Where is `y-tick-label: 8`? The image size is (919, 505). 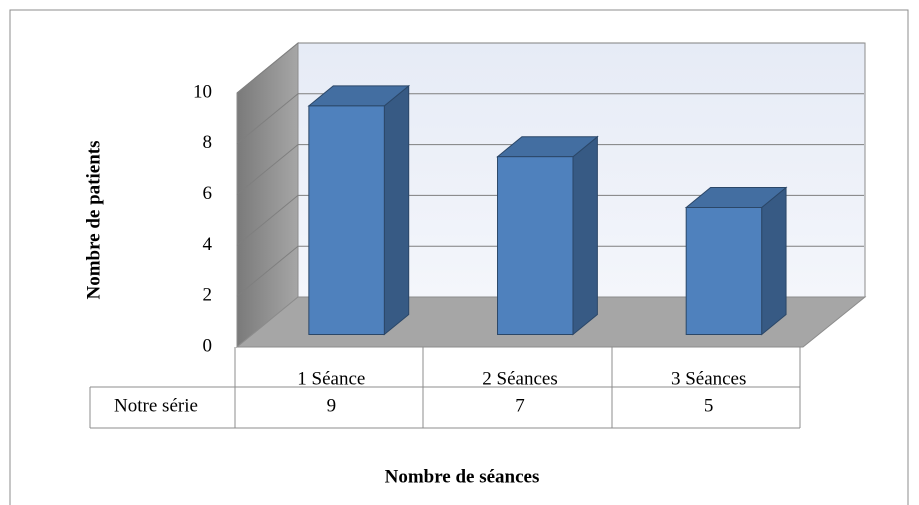 y-tick-label: 8 is located at coordinates (208, 142).